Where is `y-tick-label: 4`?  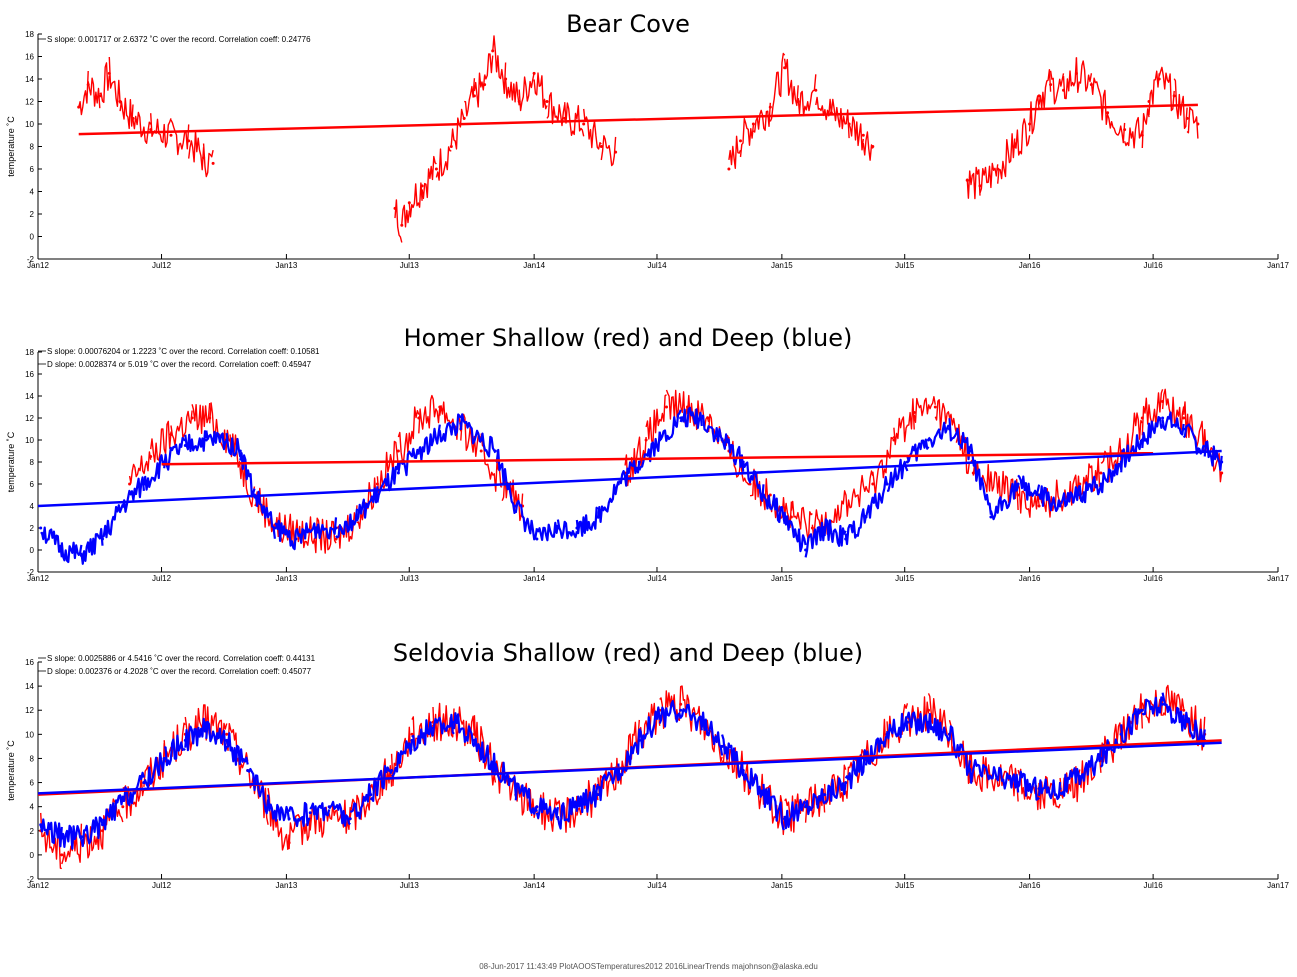
y-tick-label: 4 is located at coordinates (32, 192).